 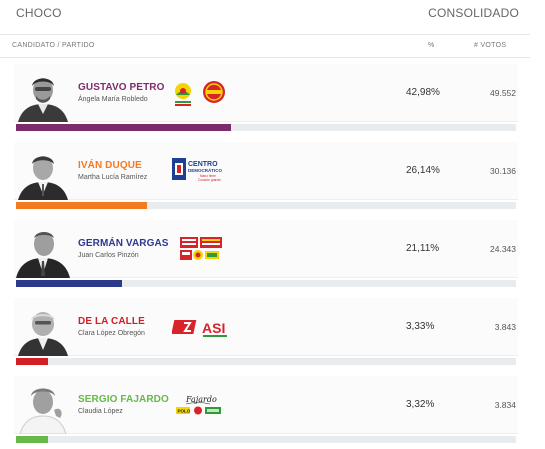 I want to click on running-mate-name: Ángela María Robledo, so click(x=113, y=99).